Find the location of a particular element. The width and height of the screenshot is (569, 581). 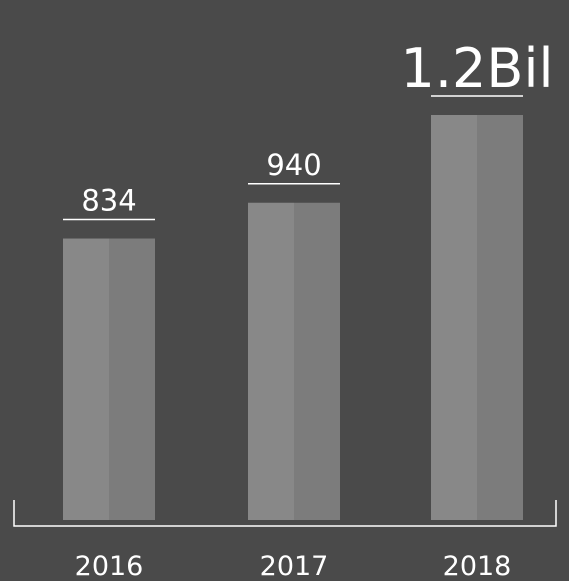

x-axis-bracket is located at coordinates (285, 513).